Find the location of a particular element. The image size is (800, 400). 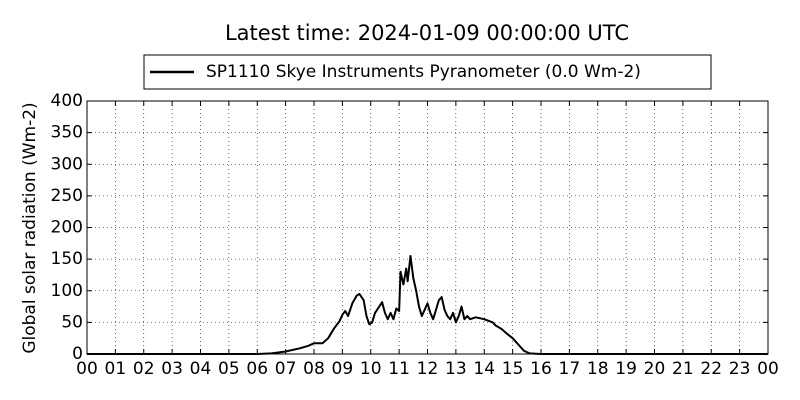

x-tick-label: 05 is located at coordinates (229, 369).